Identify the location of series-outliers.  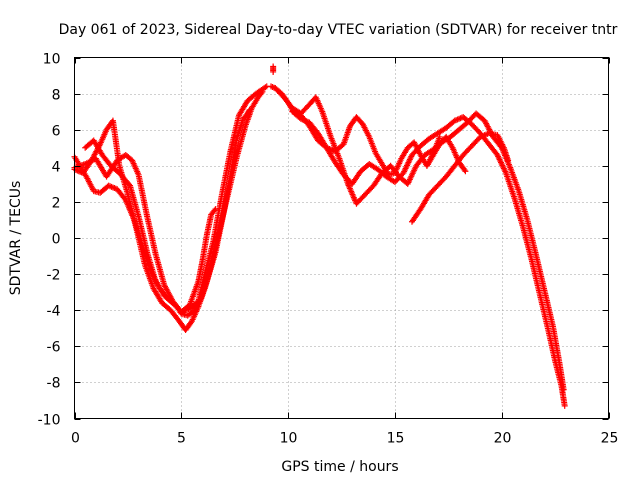
(273, 69).